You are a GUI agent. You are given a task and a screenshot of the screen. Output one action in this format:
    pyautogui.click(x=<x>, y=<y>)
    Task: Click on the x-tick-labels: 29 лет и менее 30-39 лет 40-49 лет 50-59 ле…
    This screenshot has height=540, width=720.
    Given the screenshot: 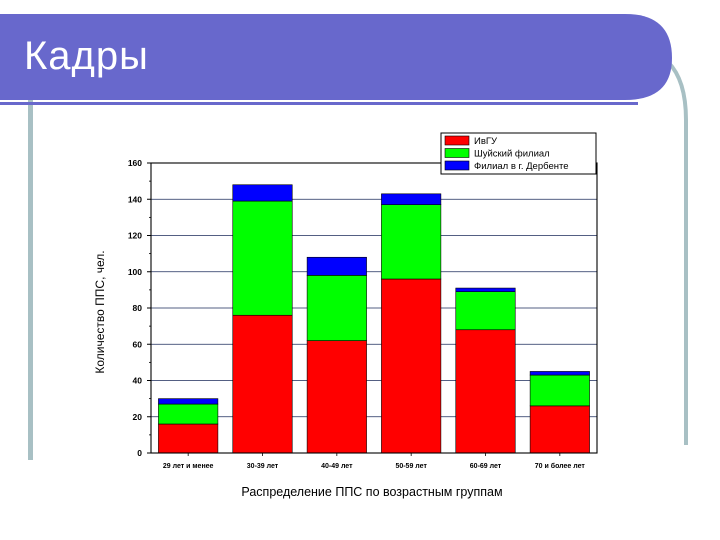 What is the action you would take?
    pyautogui.click(x=374, y=466)
    